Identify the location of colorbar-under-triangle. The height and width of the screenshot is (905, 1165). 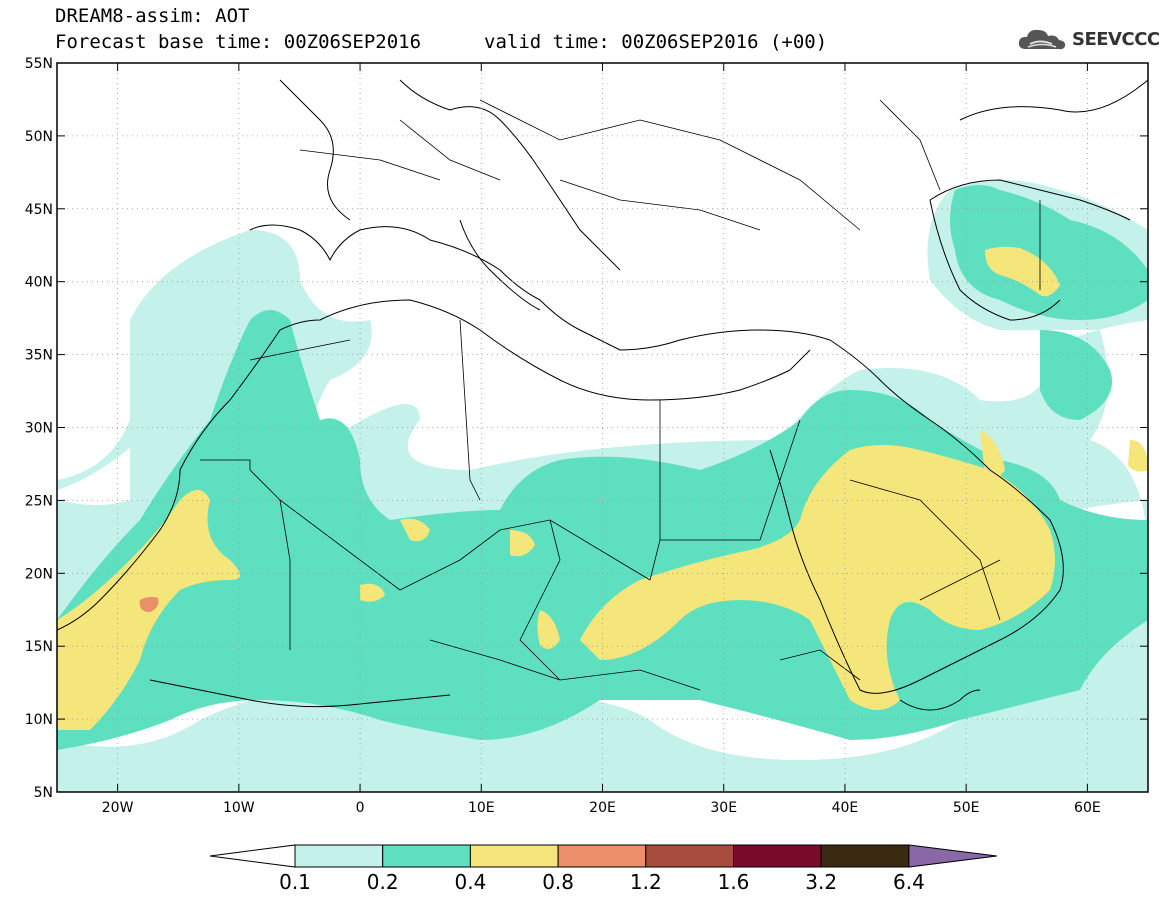
(252, 856).